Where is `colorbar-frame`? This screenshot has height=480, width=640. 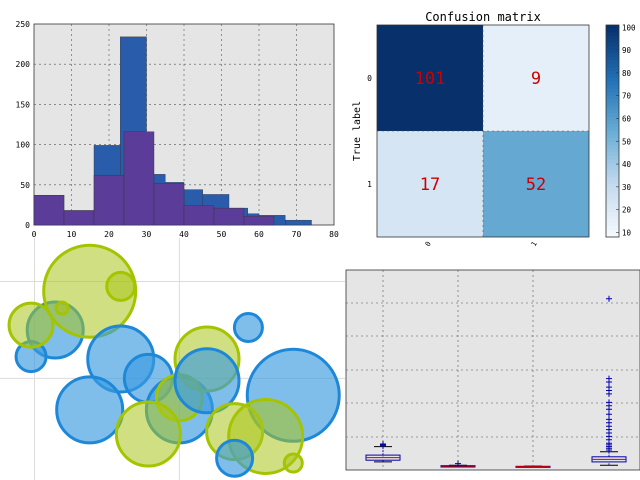
colorbar-frame is located at coordinates (612, 131).